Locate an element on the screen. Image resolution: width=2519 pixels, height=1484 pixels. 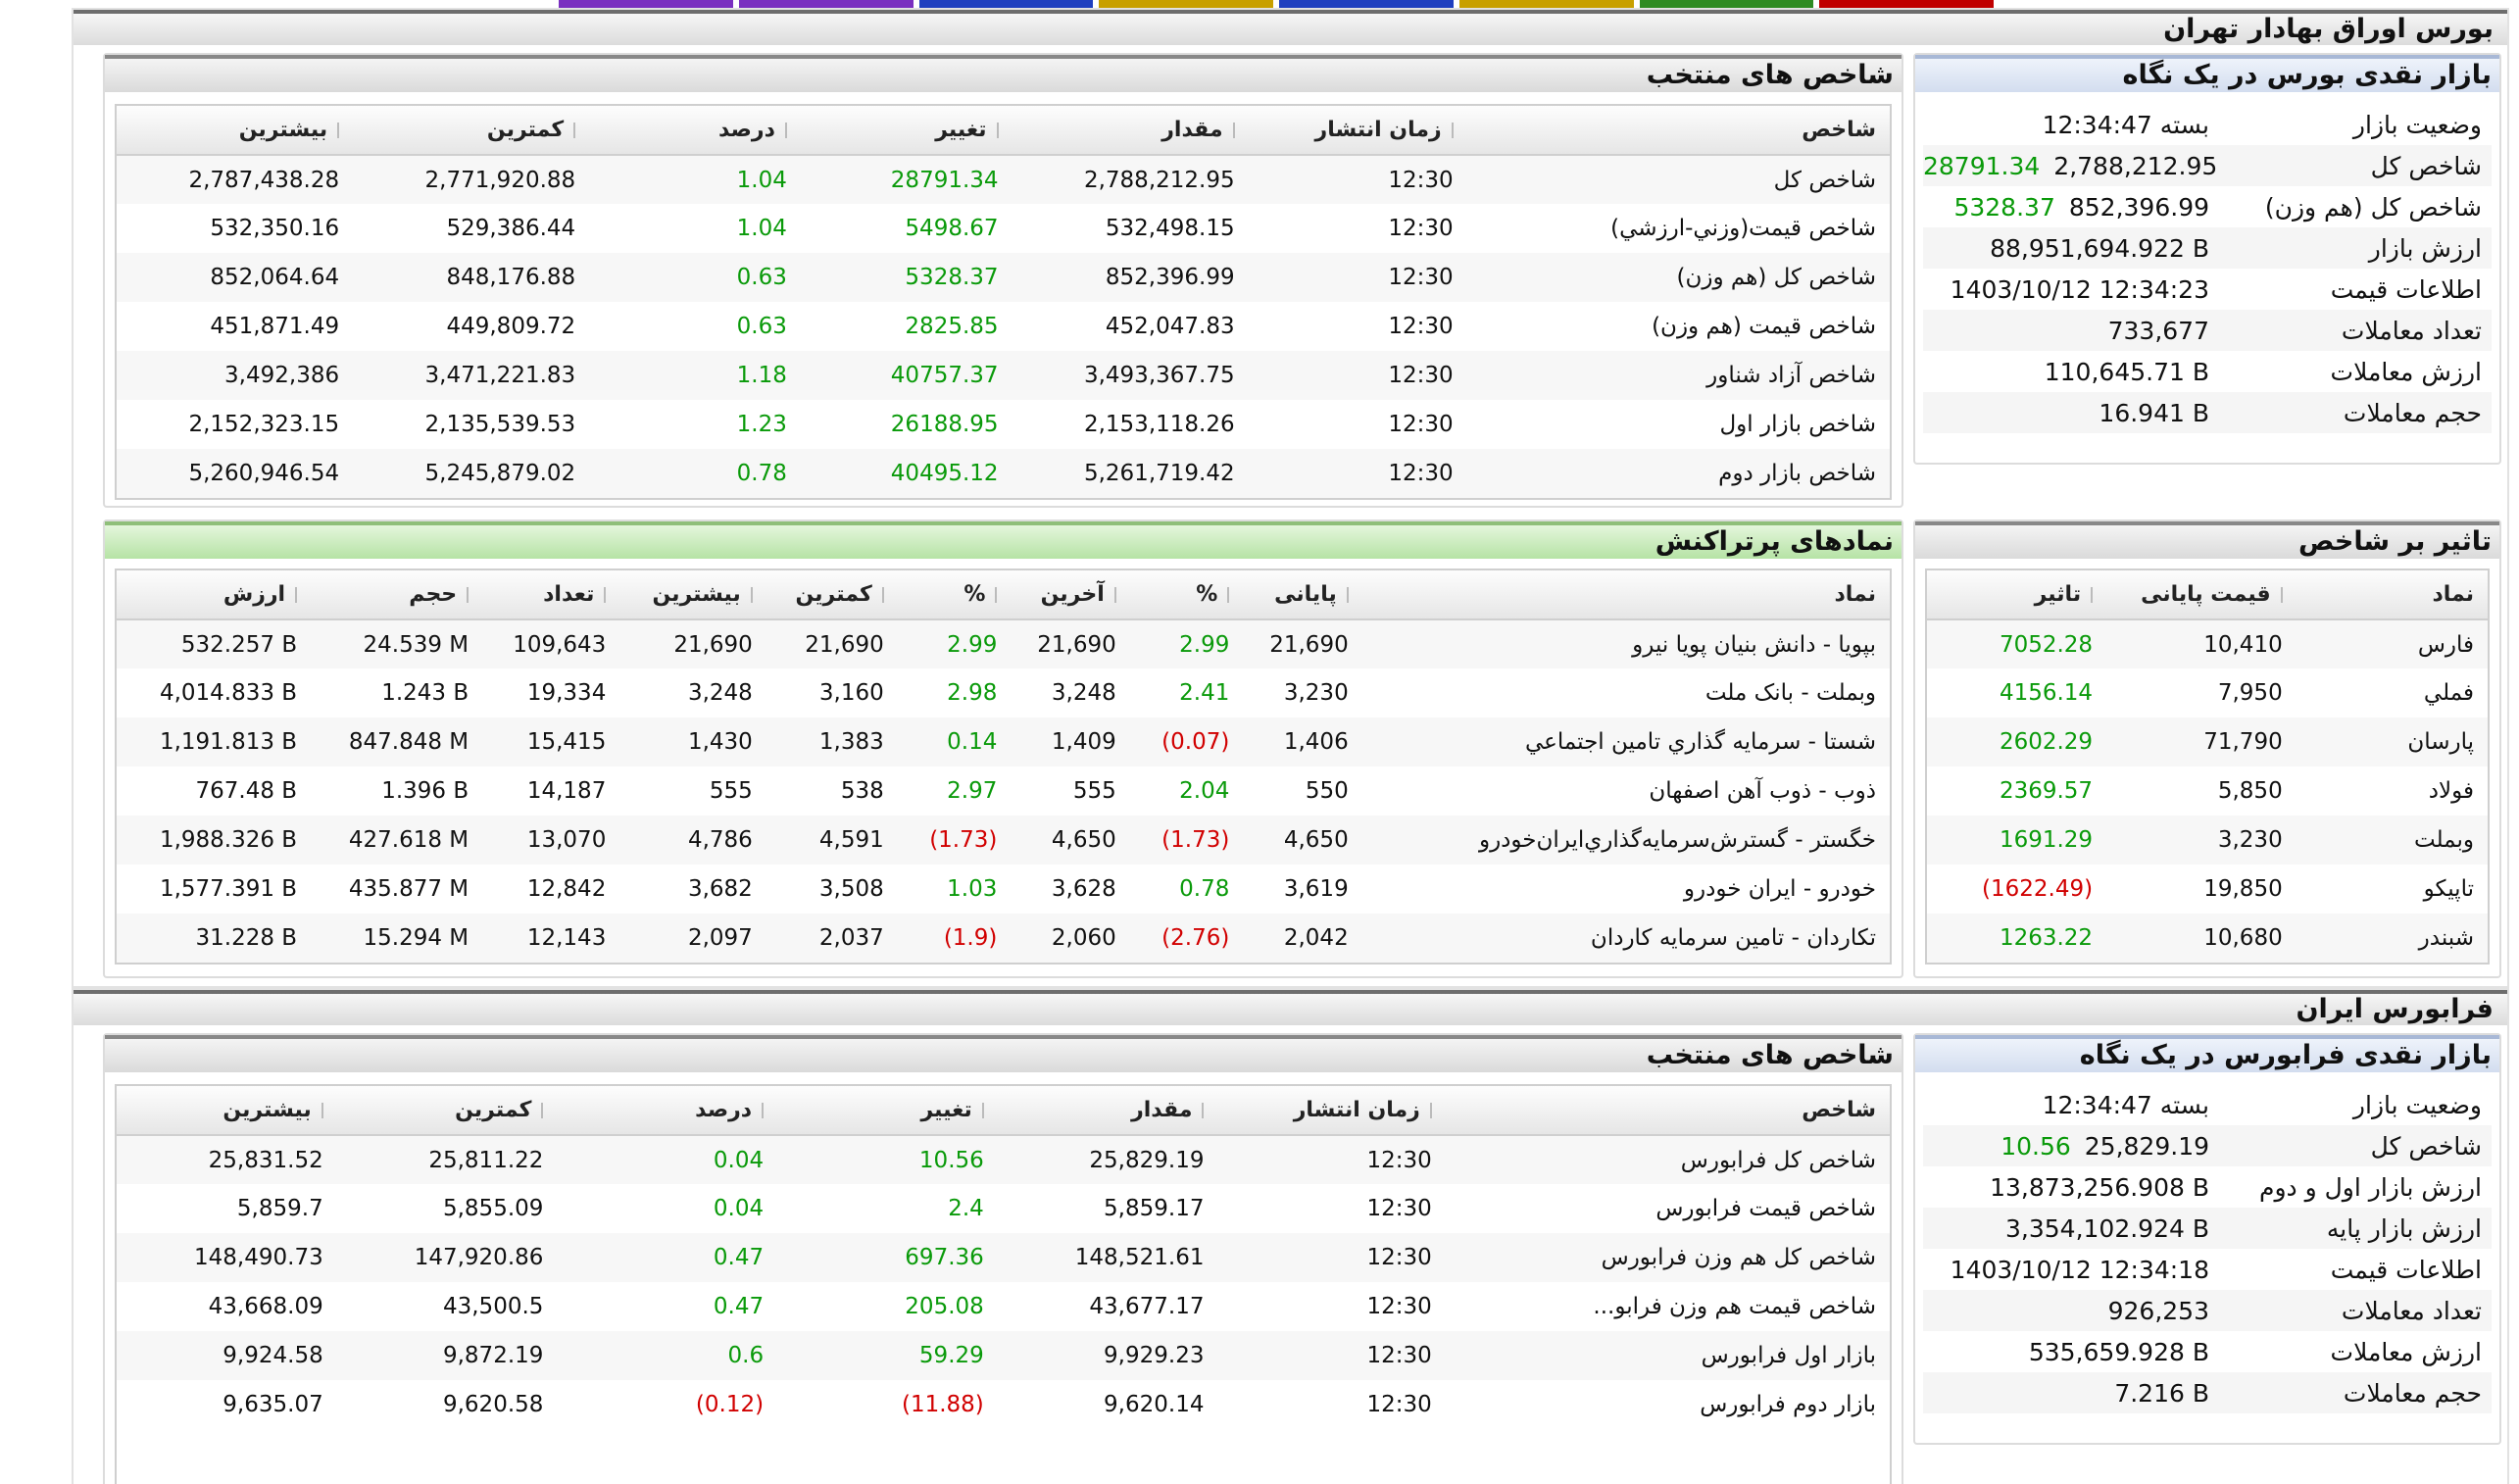
table-cell: 3,493,367.75 is located at coordinates (1130, 375).